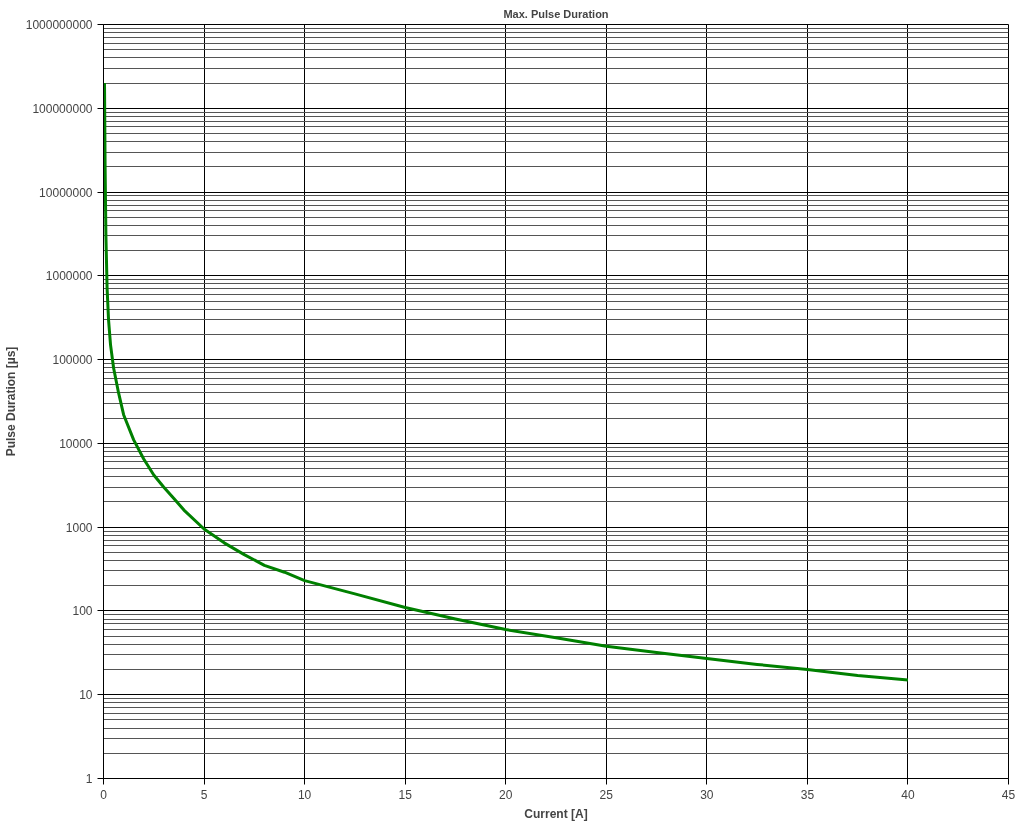 This screenshot has height=823, width=1018. I want to click on y-tick-label: 10000000, so click(66, 192).